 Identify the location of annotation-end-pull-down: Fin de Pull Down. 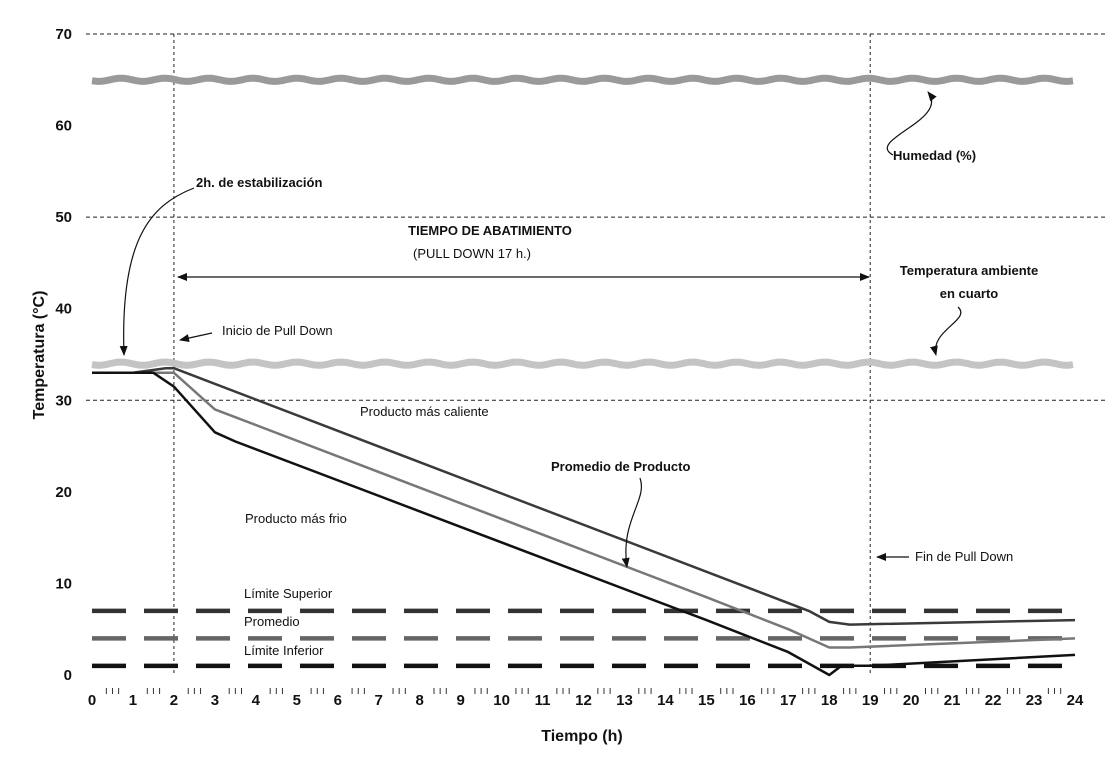
(964, 556).